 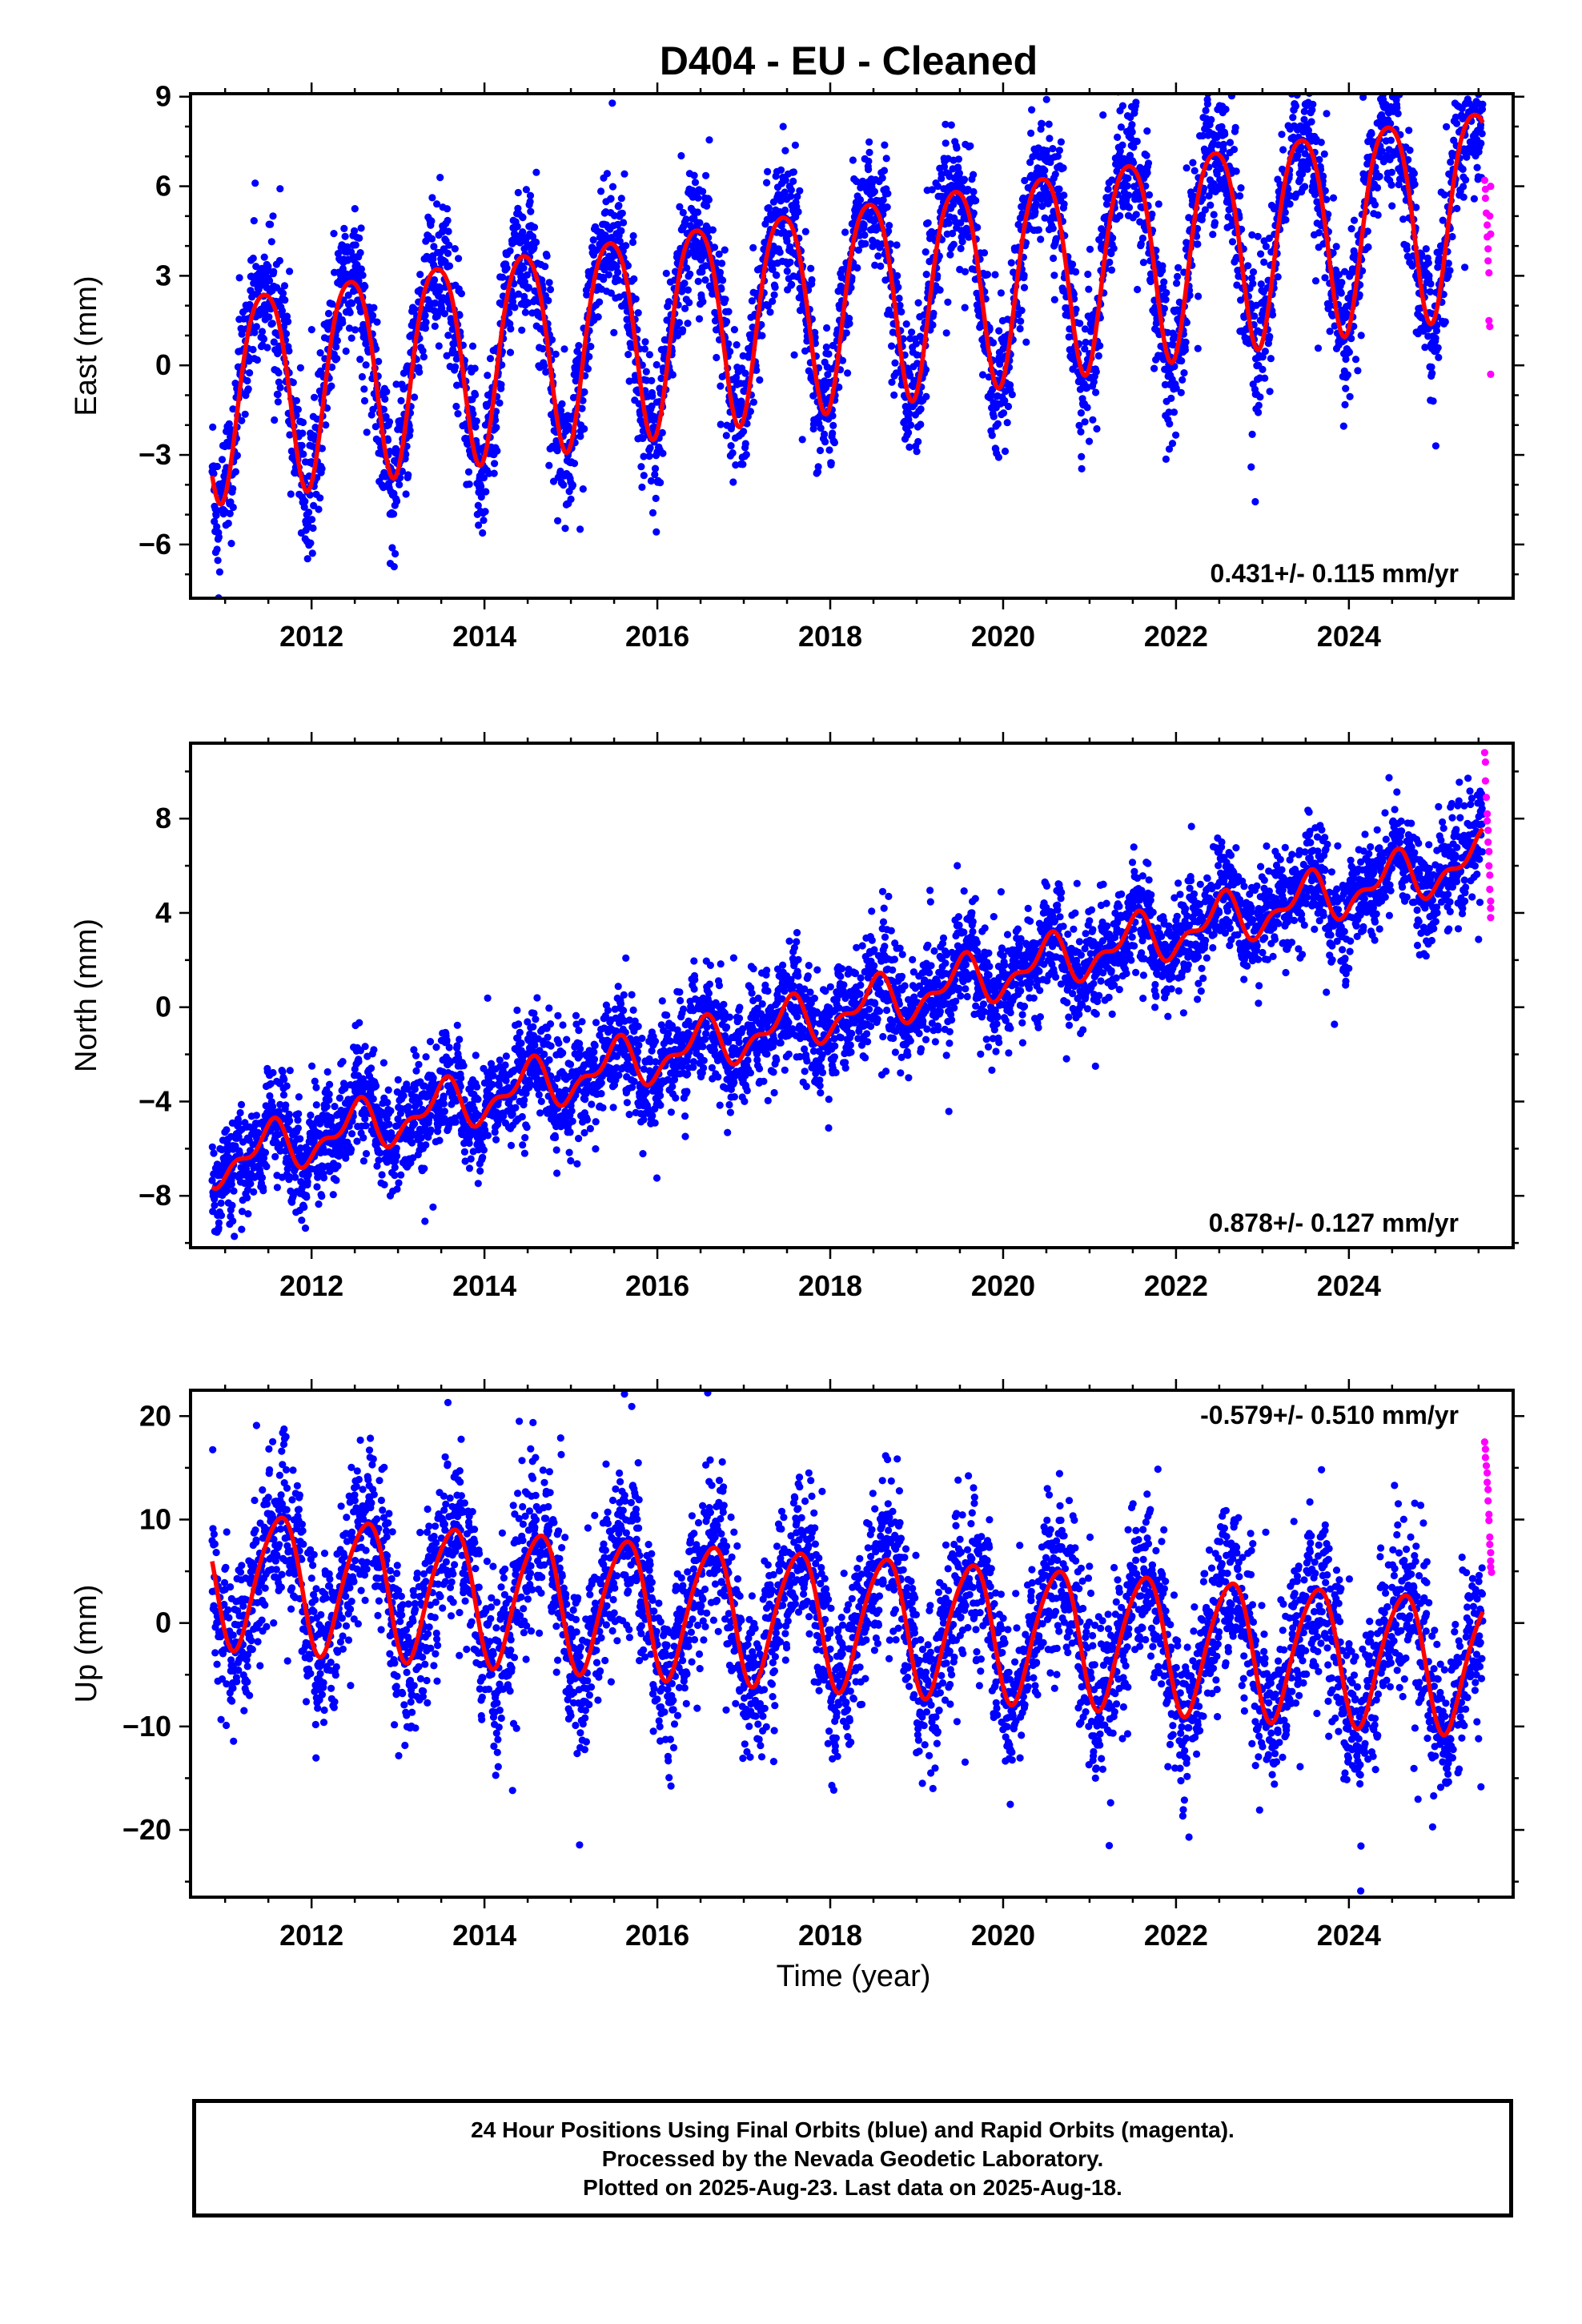 What do you see at coordinates (163, 275) in the screenshot?
I see `y-tick-label: 3` at bounding box center [163, 275].